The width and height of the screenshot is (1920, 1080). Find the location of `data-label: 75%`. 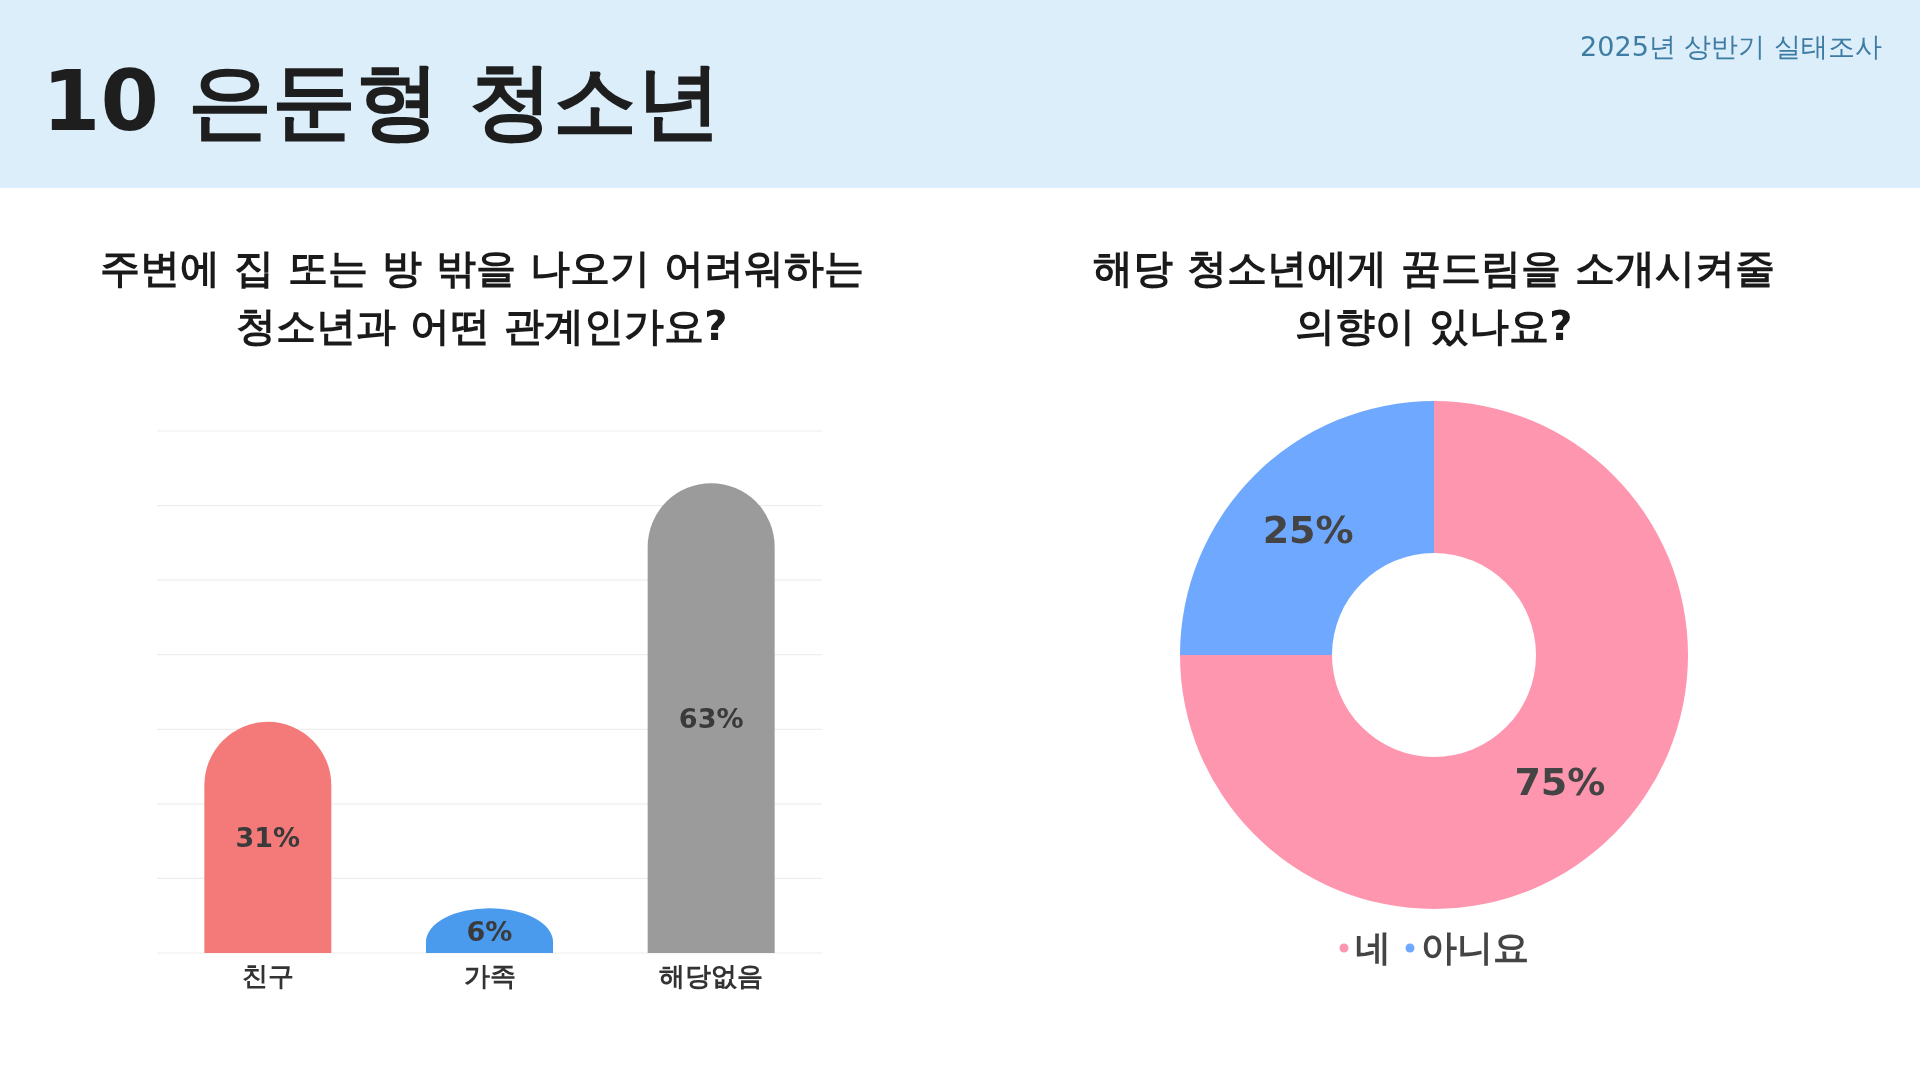

data-label: 75% is located at coordinates (1560, 781).